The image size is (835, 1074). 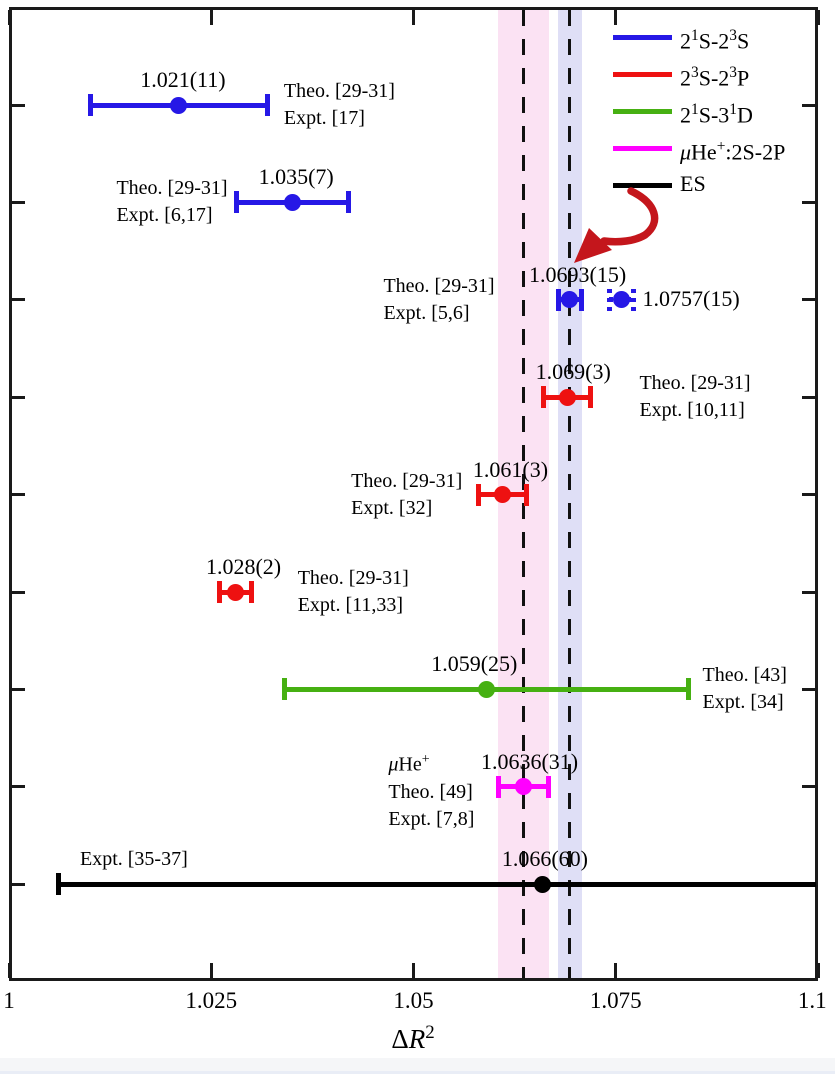 What do you see at coordinates (267, 105) in the screenshot?
I see `error-bar-cap-right-row1` at bounding box center [267, 105].